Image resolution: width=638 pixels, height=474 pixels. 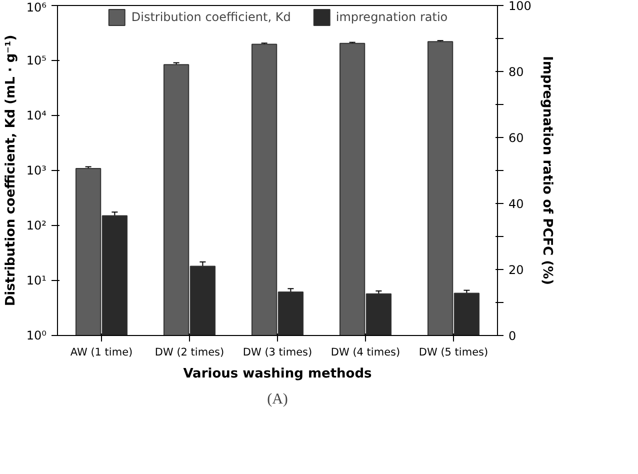 I want to click on legend-label: Distribution coefficient, Kd, so click(x=211, y=17).